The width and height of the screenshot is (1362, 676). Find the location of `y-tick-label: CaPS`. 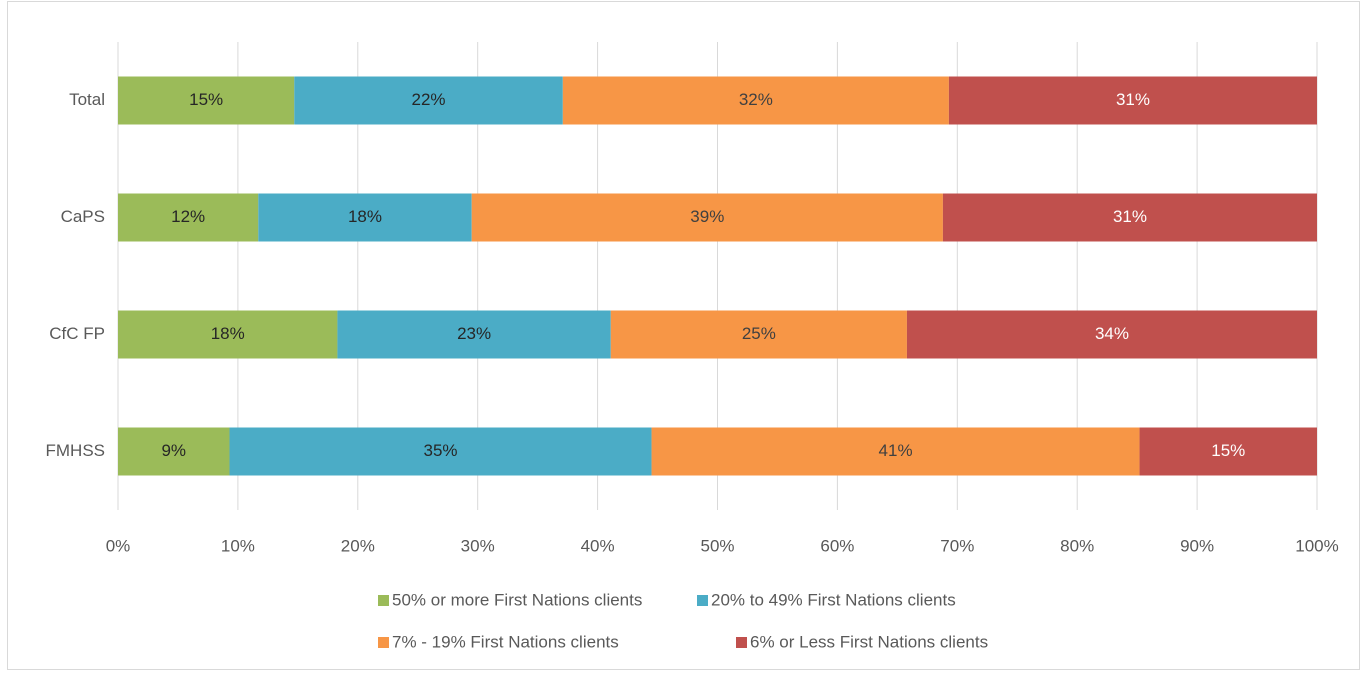

y-tick-label: CaPS is located at coordinates (83, 216).